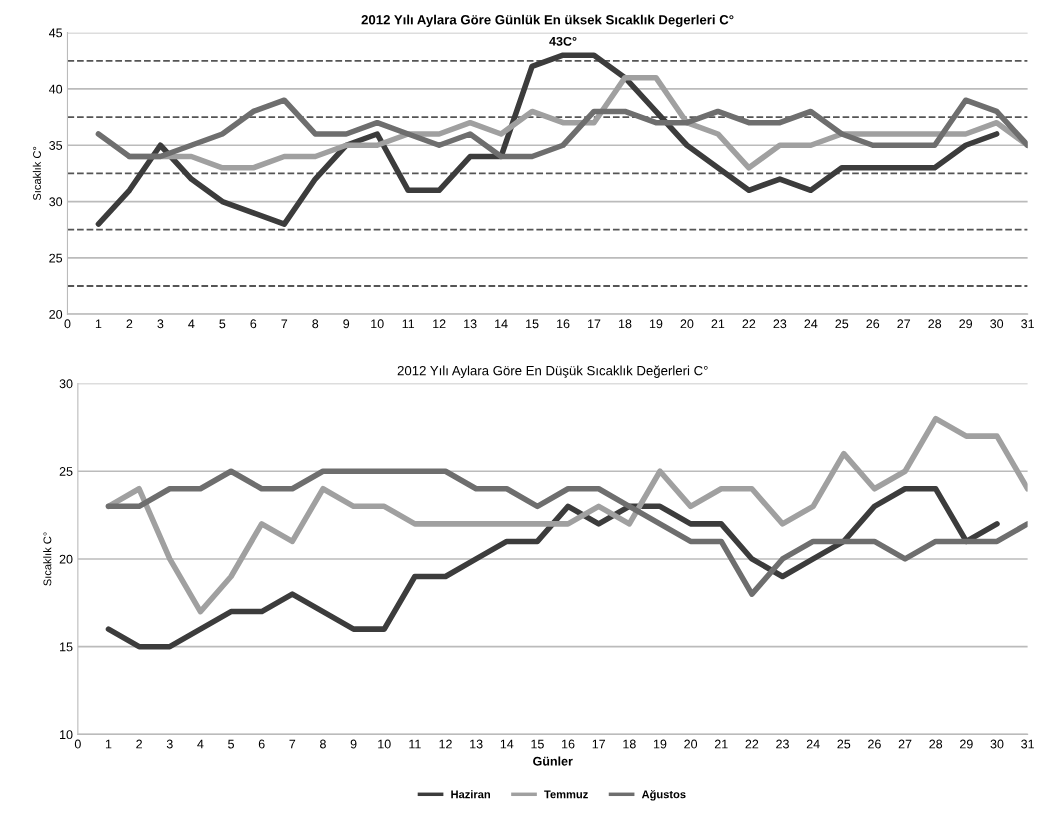 The image size is (1038, 816). What do you see at coordinates (55, 89) in the screenshot?
I see `y-tick-label: 40` at bounding box center [55, 89].